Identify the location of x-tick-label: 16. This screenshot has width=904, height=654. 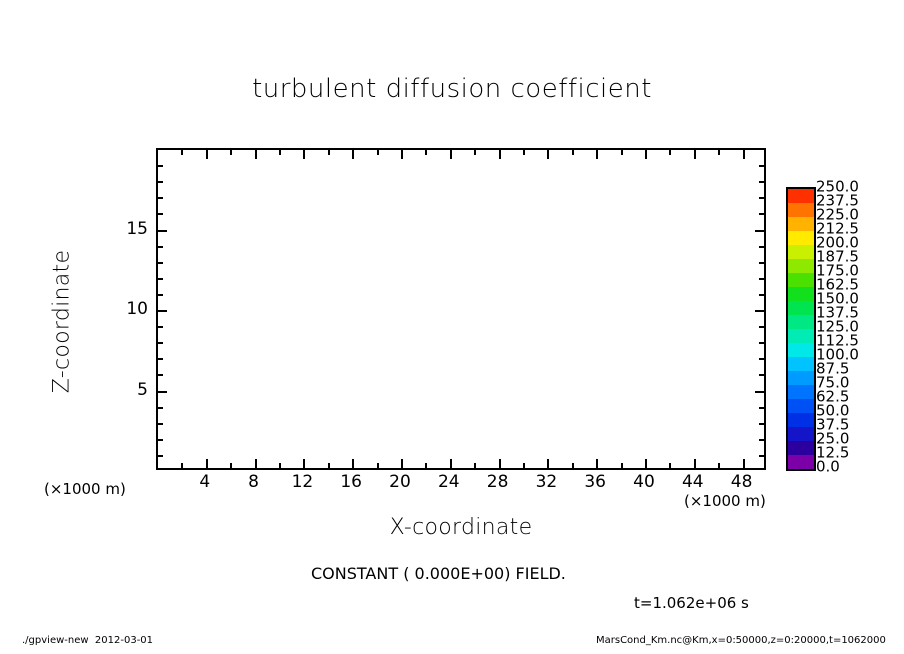
(351, 482).